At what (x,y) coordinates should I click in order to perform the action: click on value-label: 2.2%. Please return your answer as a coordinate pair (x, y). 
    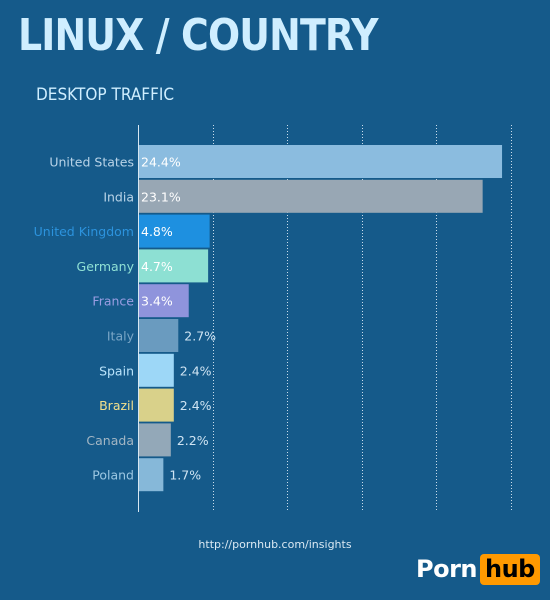
    Looking at the image, I should click on (193, 440).